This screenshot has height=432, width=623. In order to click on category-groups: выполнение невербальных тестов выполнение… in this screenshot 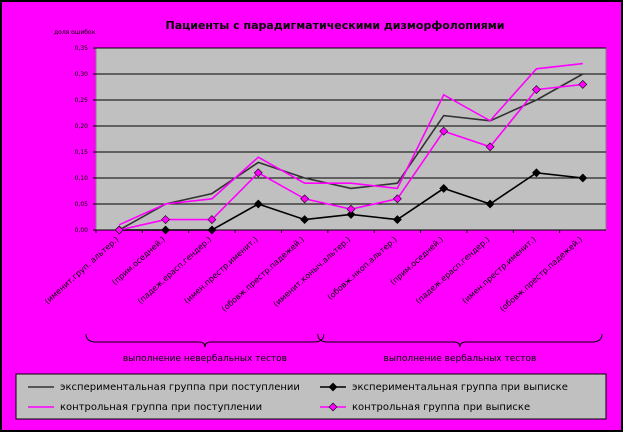, I will do `click(344, 348)`.